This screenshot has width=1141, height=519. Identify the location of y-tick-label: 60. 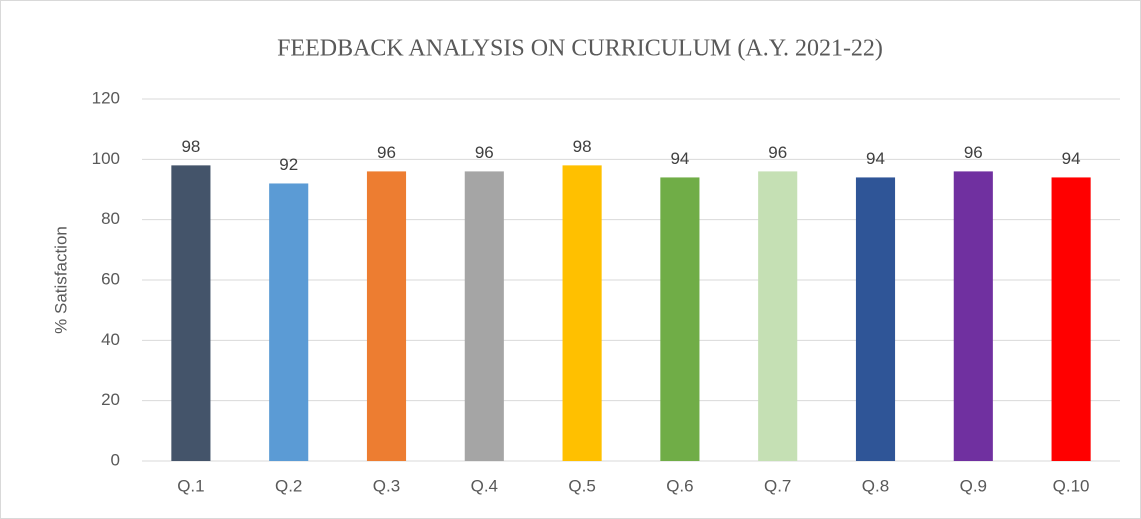
(110, 278).